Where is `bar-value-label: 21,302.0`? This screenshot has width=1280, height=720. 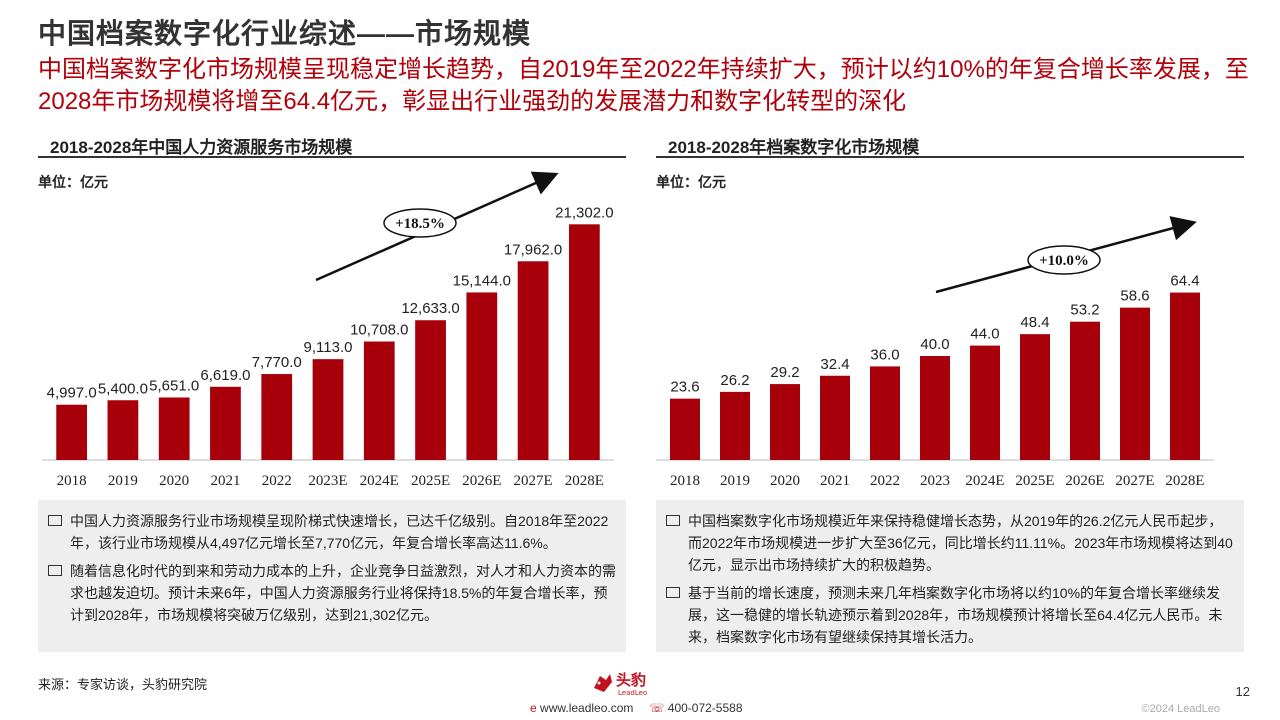
bar-value-label: 21,302.0 is located at coordinates (584, 212).